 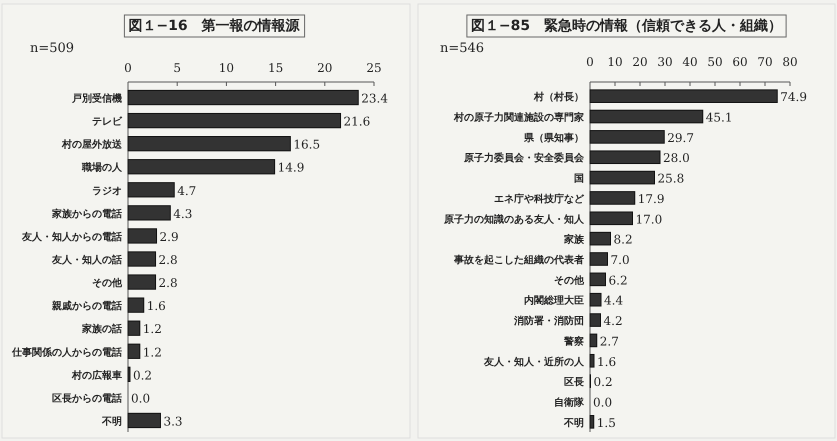 I want to click on data-label: 6.2, so click(x=618, y=280).